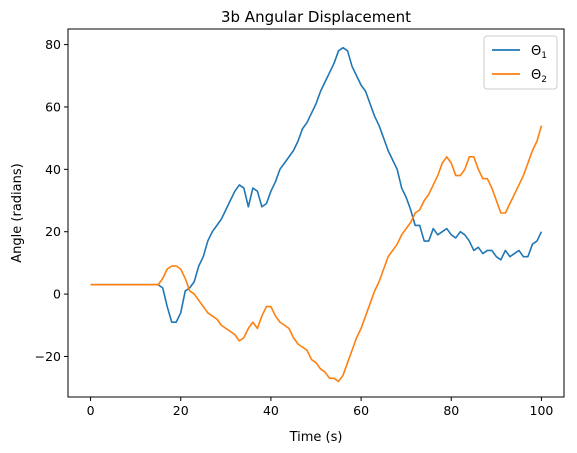 The width and height of the screenshot is (577, 453). I want to click on y-axis-ticks: −20 0 20 40 60 80, so click(51, 200).